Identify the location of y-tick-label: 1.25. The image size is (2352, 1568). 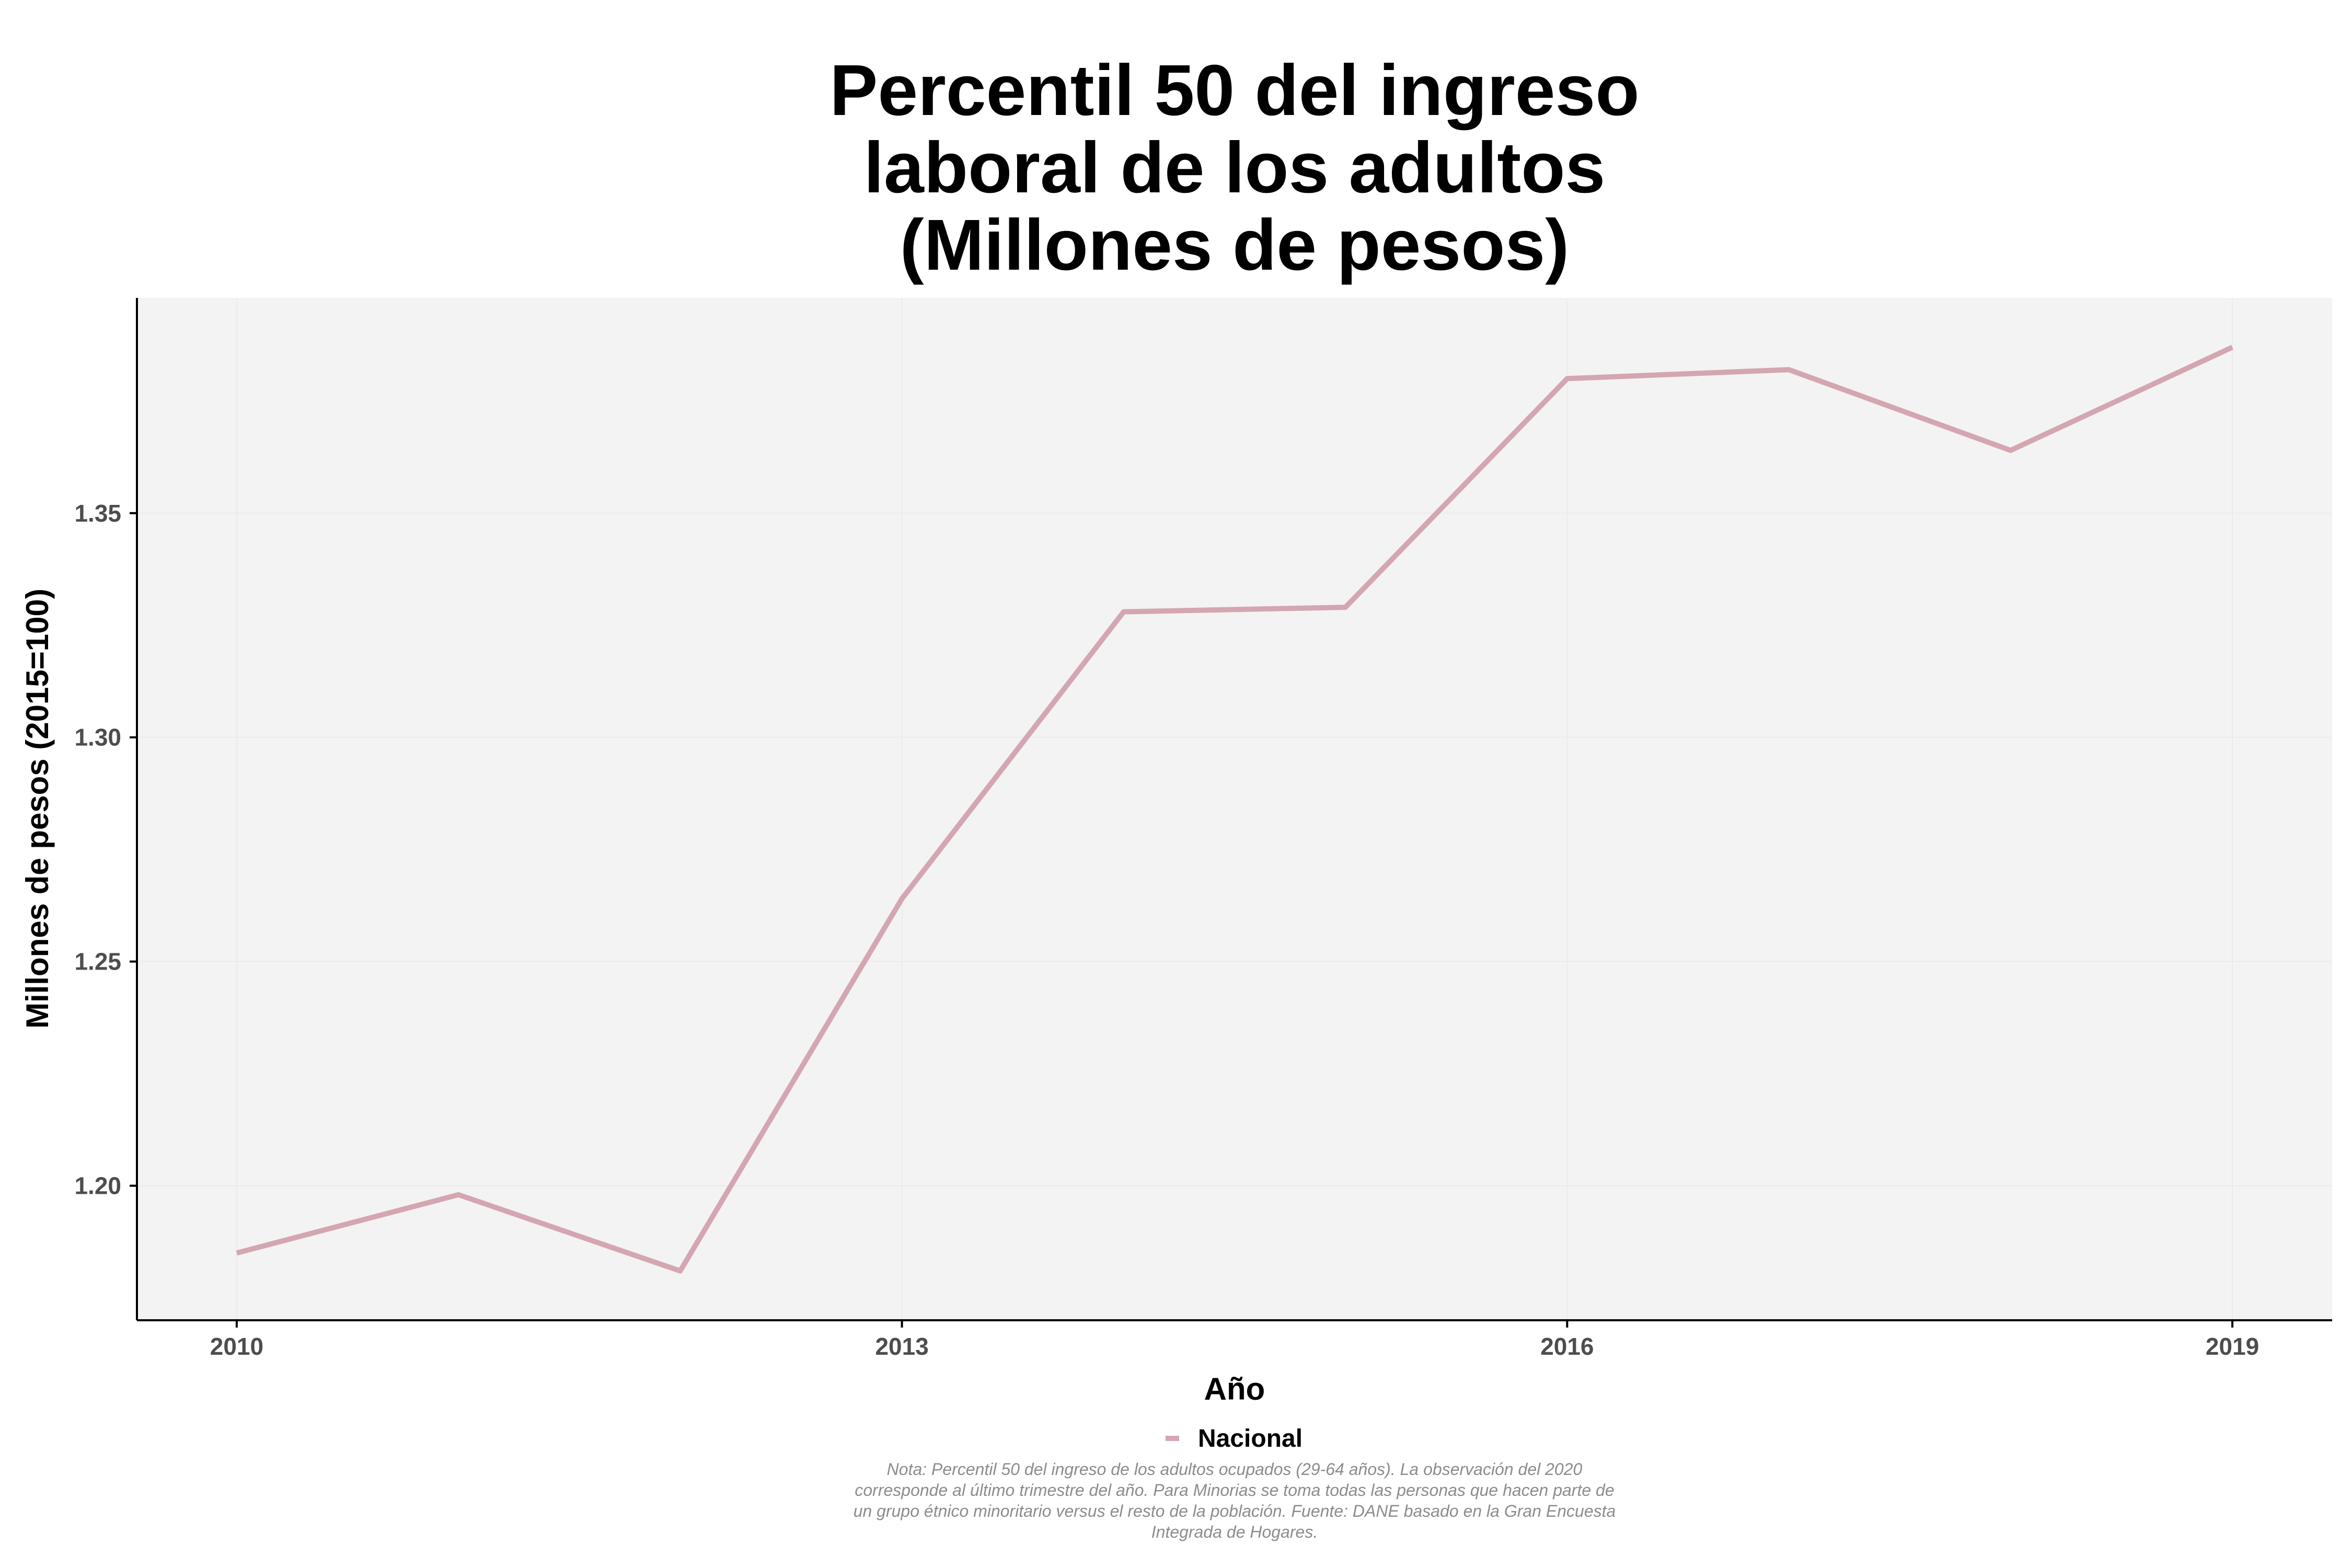
(97, 961).